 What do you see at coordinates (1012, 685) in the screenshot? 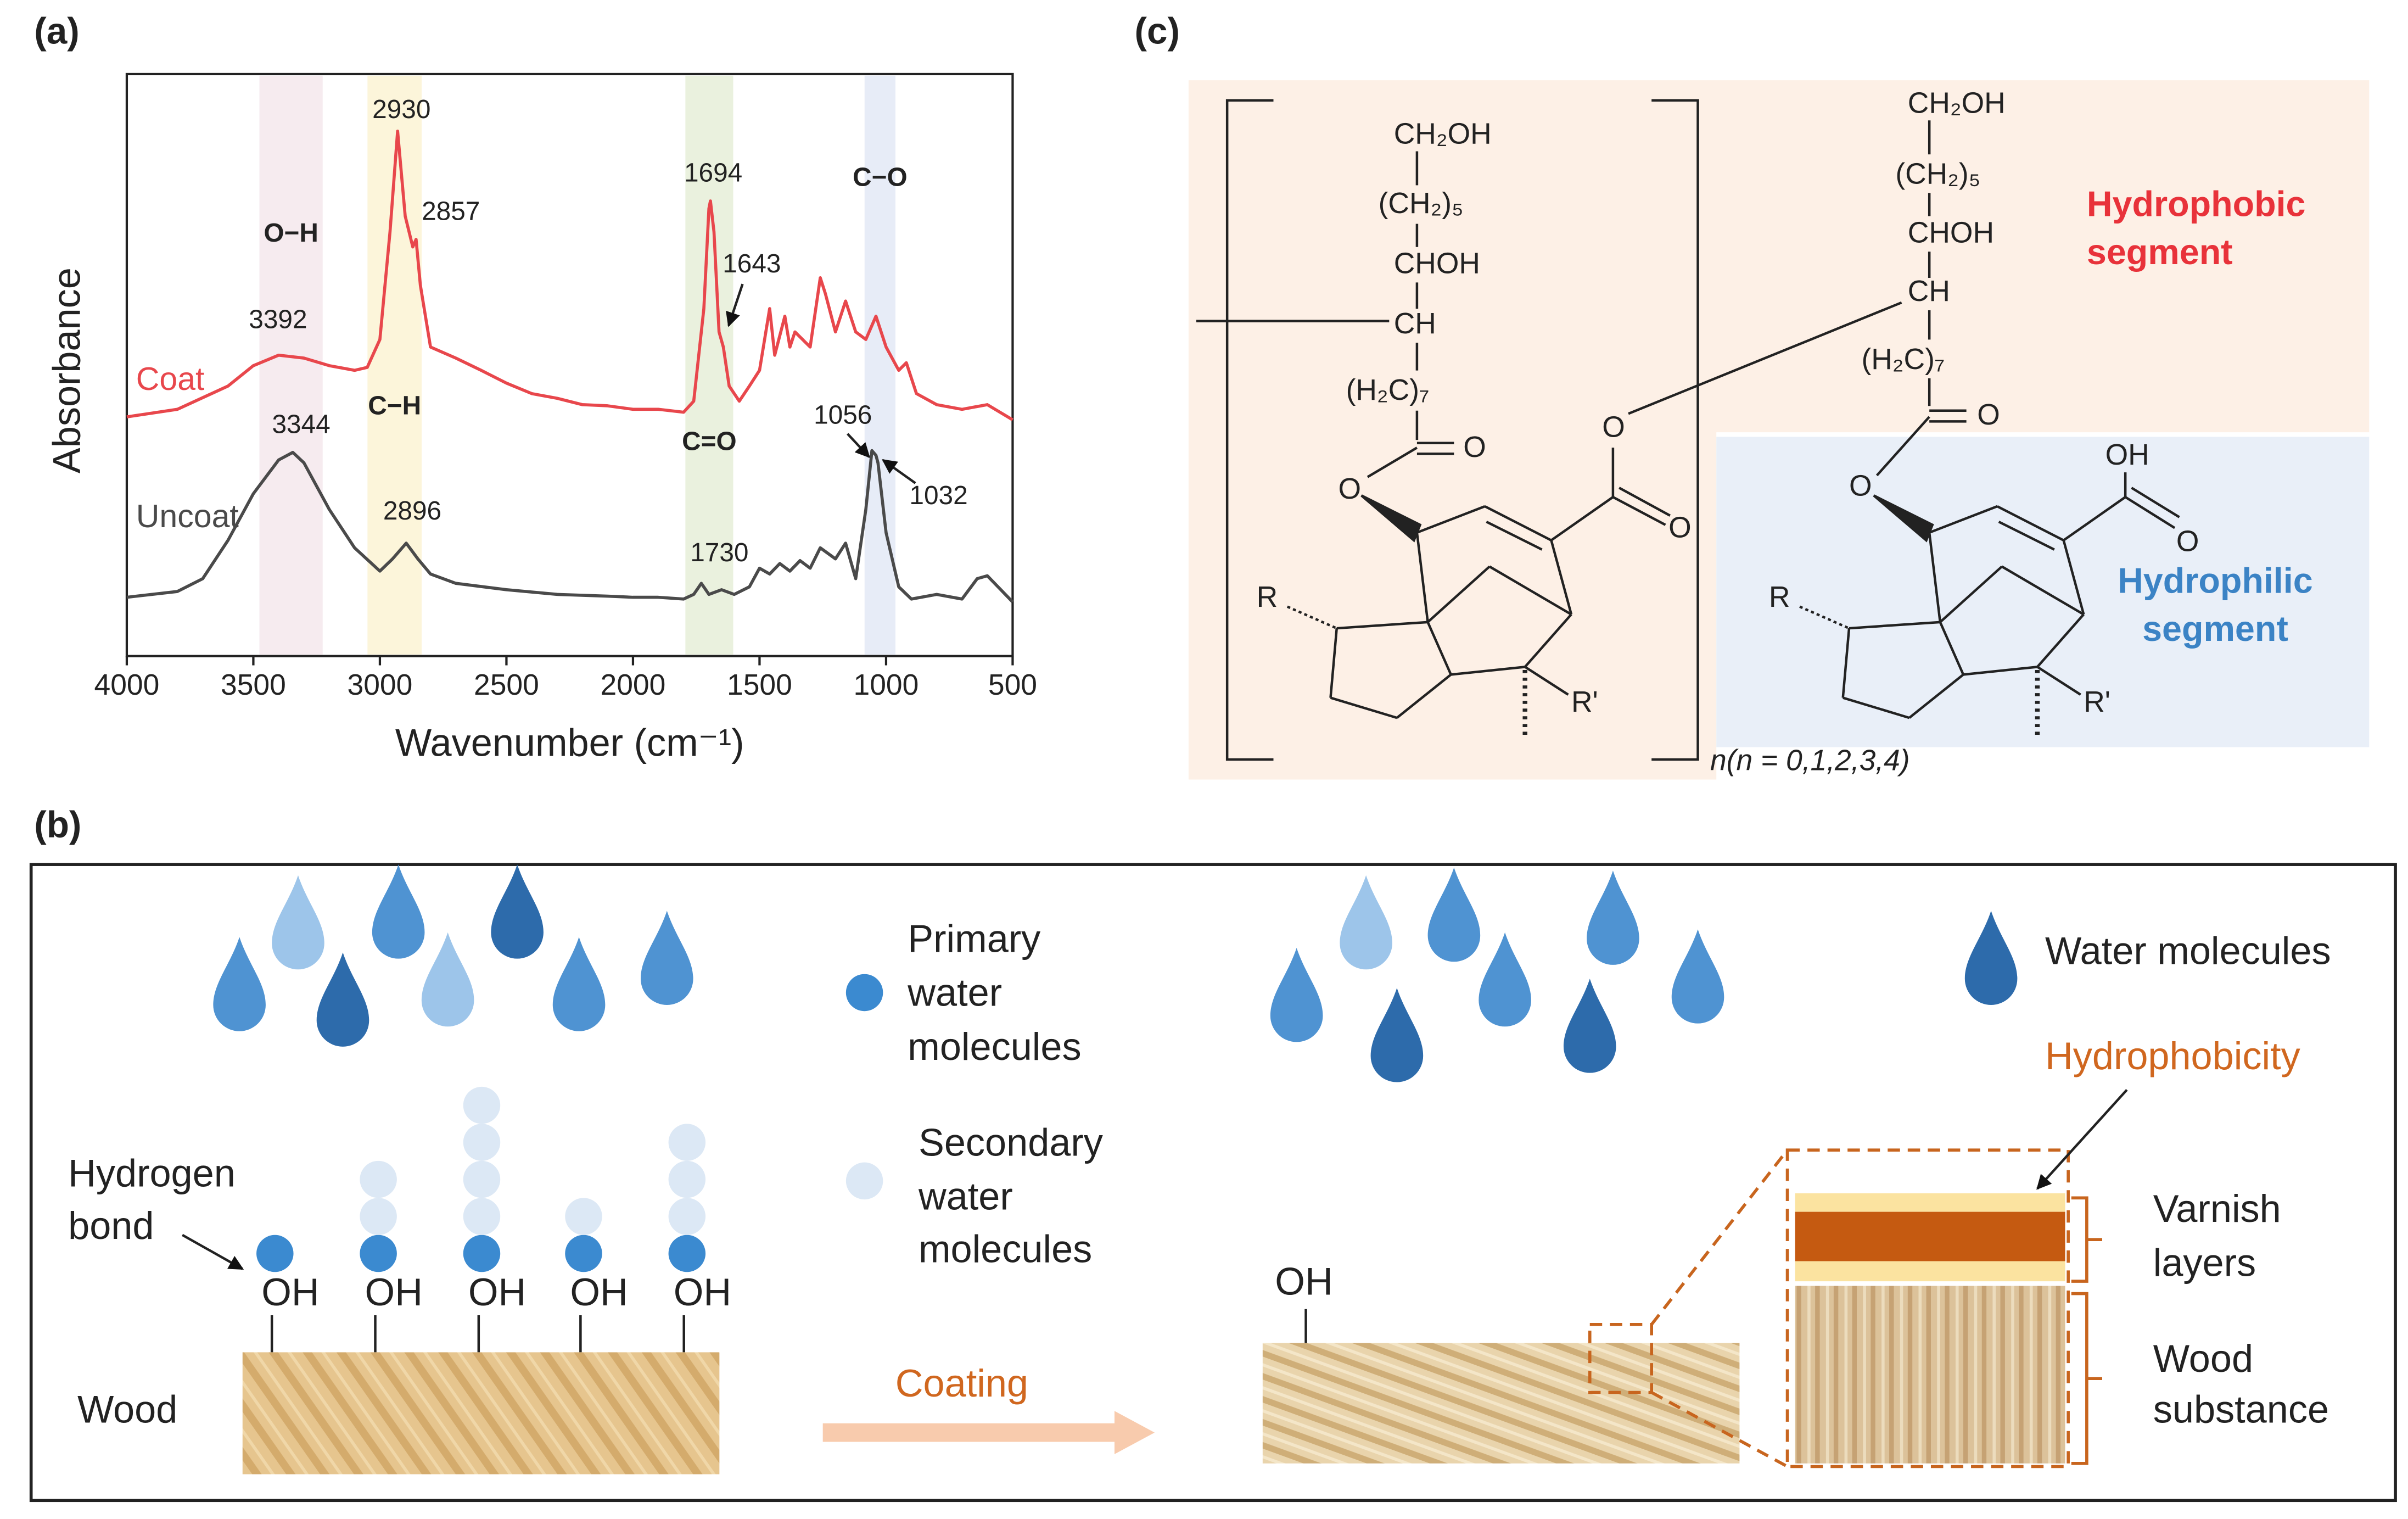
I see `x-tick-label: 500` at bounding box center [1012, 685].